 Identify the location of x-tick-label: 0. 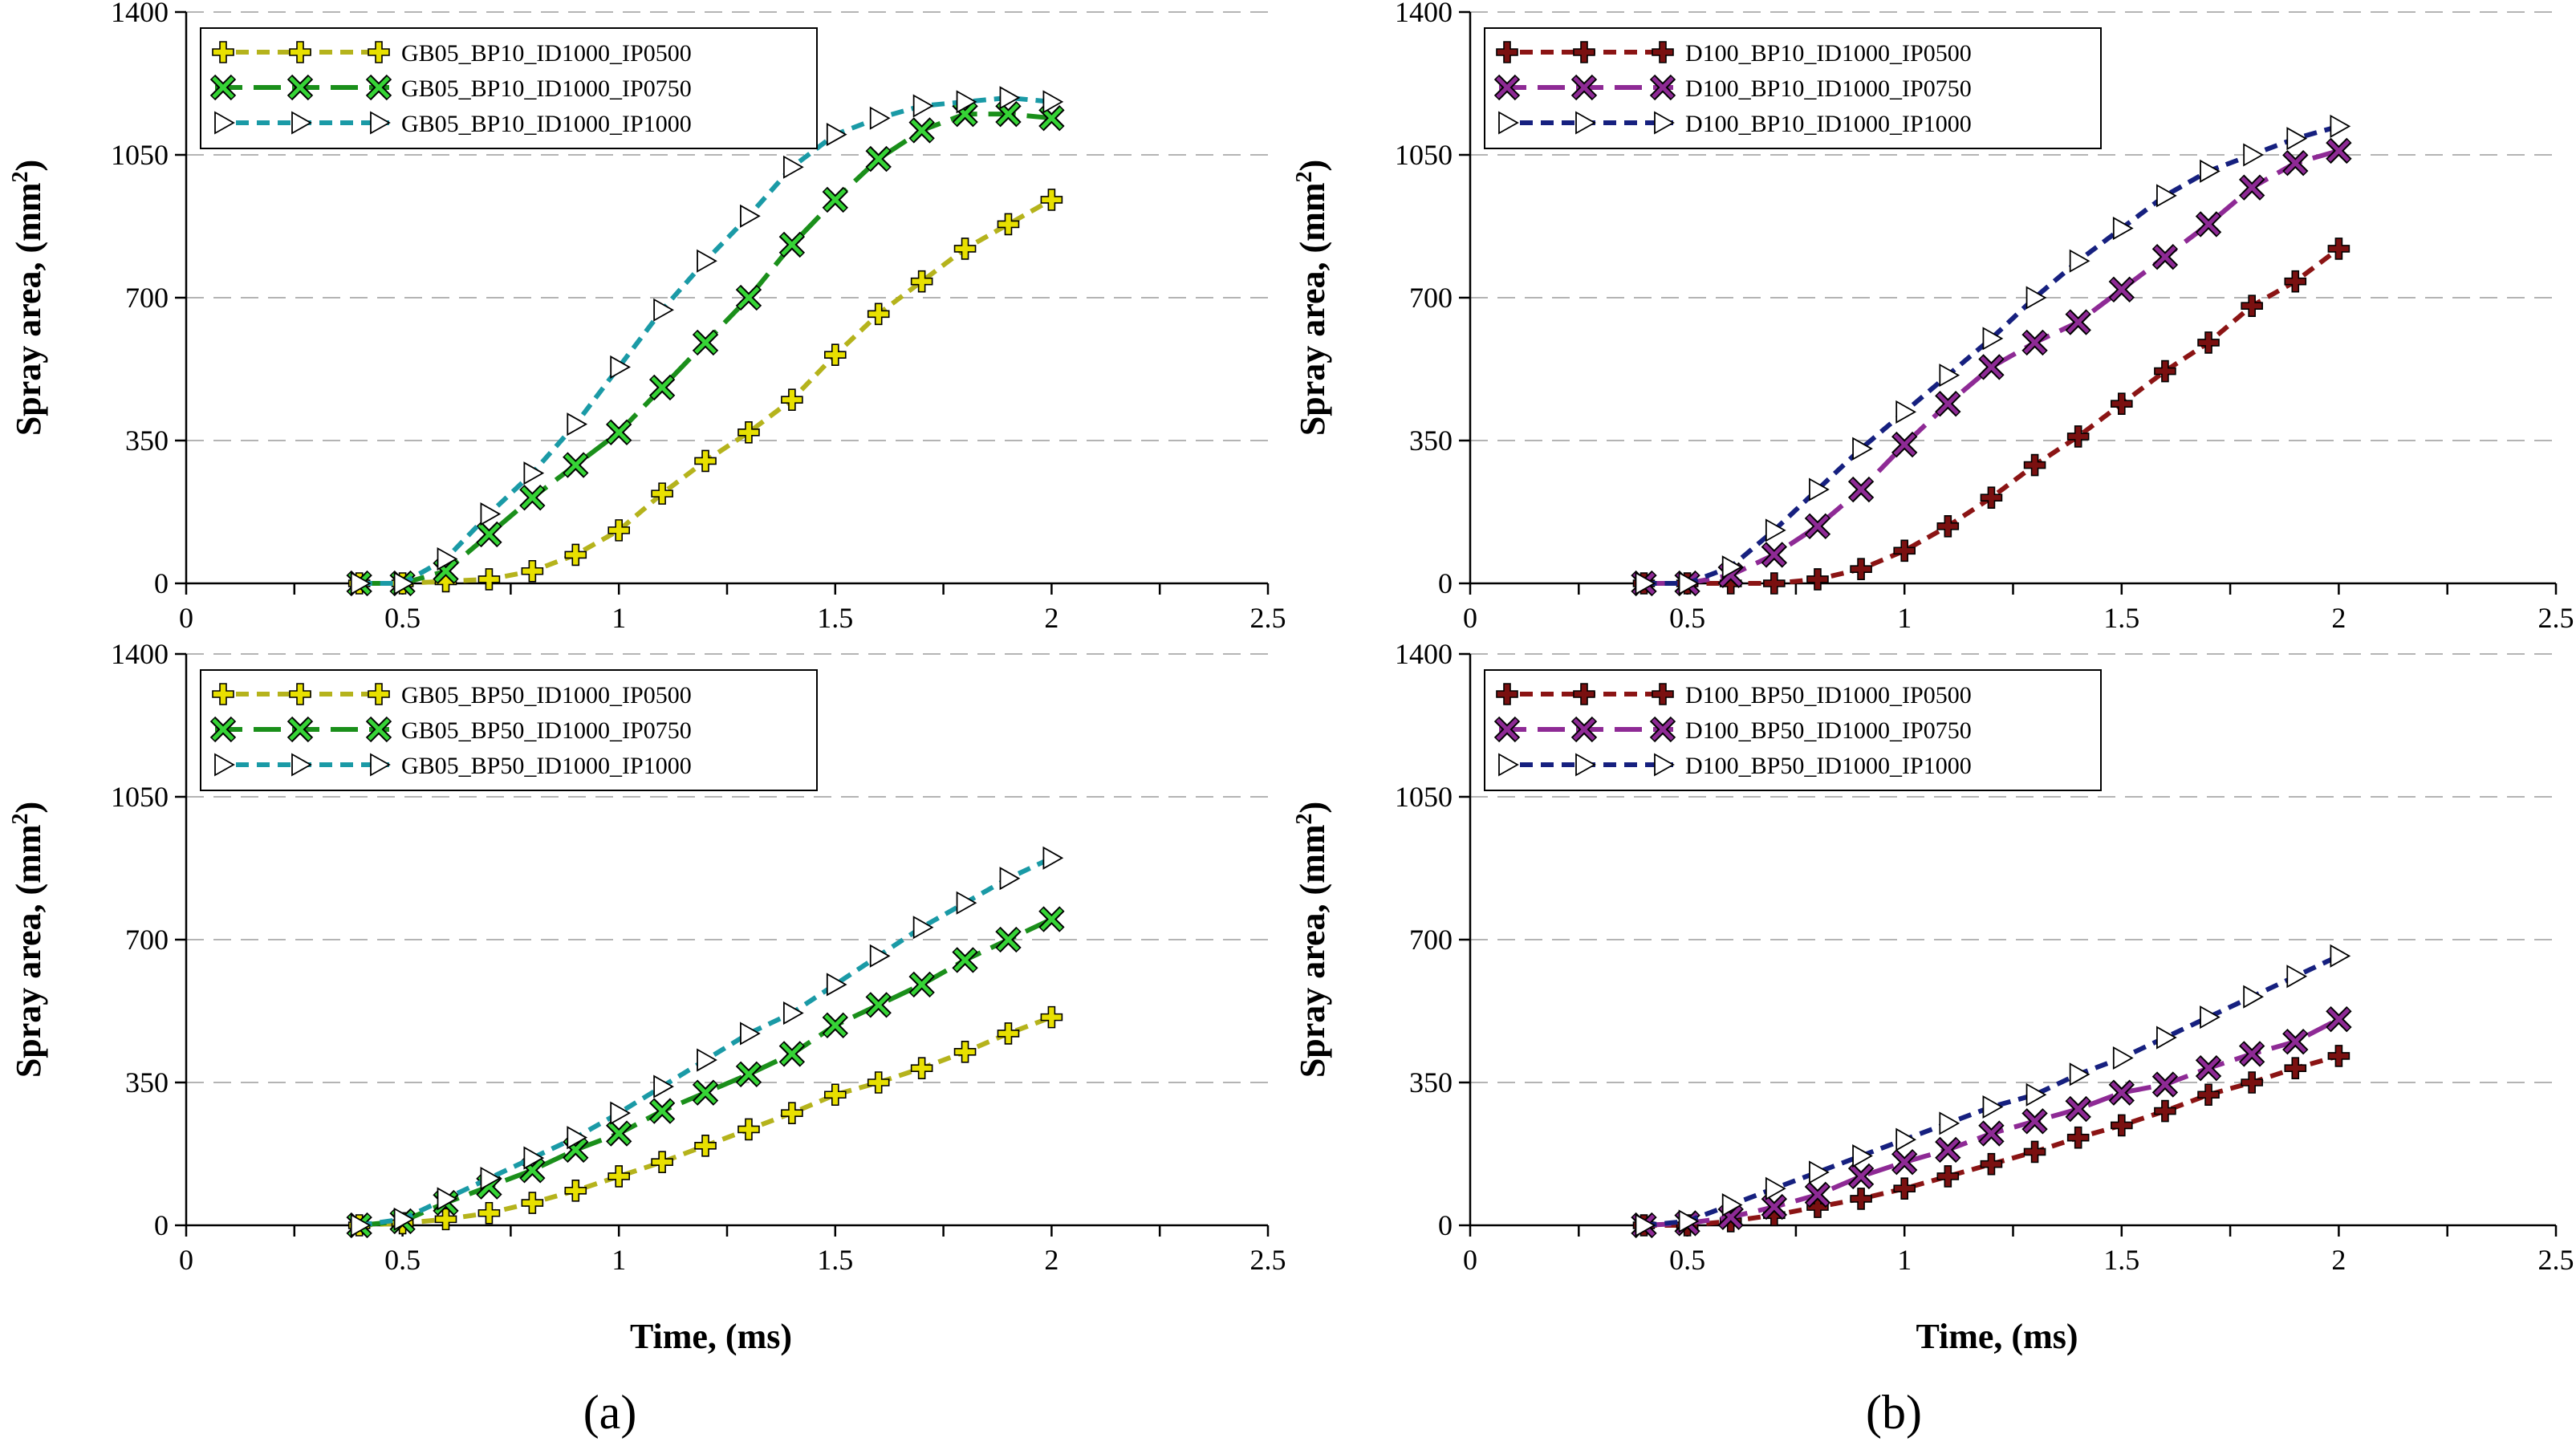
(186, 1260).